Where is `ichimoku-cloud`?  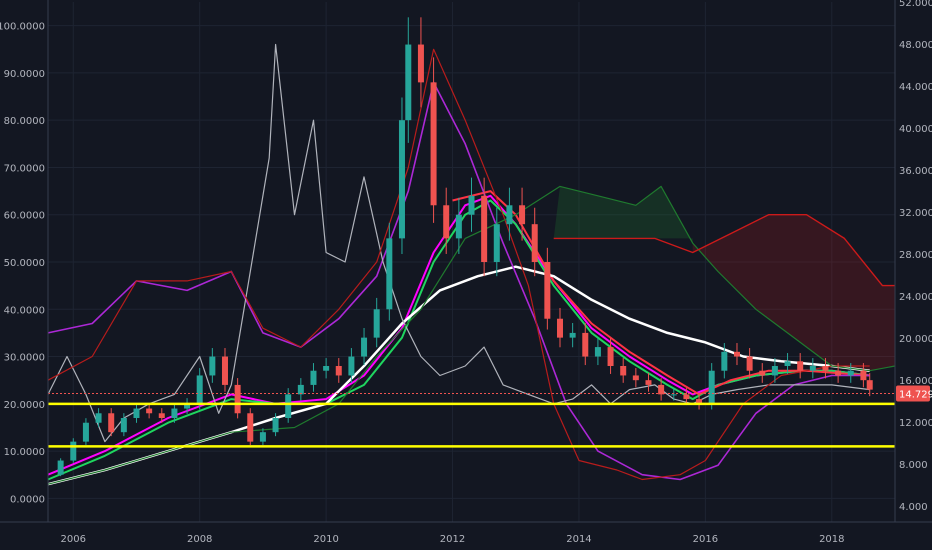
ichimoku-cloud is located at coordinates (724, 278).